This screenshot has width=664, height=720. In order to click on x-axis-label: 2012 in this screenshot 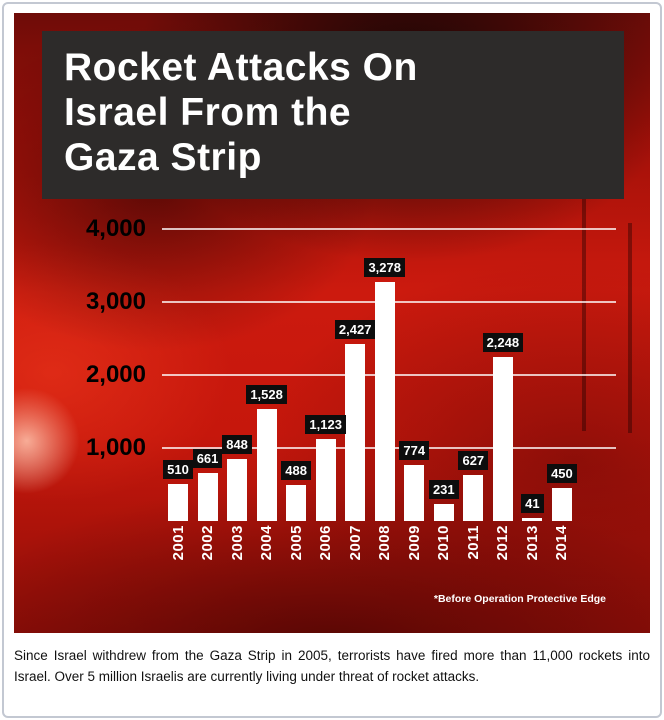, I will do `click(503, 543)`.